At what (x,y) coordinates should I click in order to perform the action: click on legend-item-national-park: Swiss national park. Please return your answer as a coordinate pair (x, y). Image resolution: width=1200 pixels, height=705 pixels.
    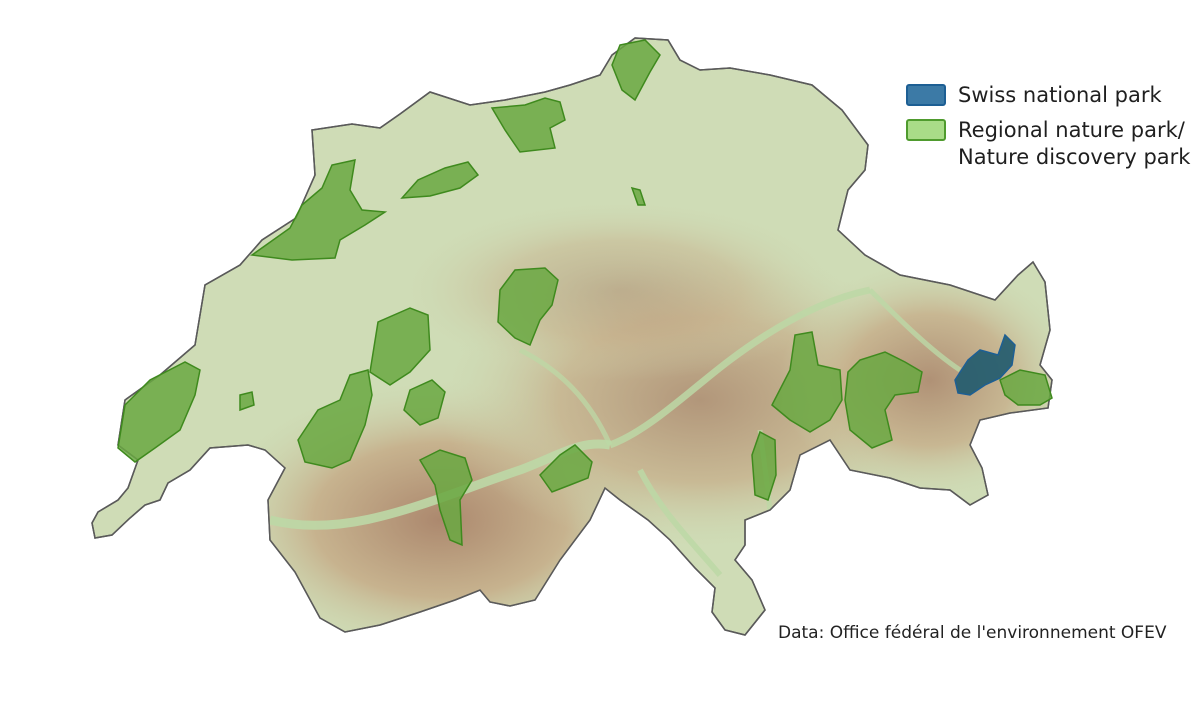
    Looking at the image, I should click on (1048, 95).